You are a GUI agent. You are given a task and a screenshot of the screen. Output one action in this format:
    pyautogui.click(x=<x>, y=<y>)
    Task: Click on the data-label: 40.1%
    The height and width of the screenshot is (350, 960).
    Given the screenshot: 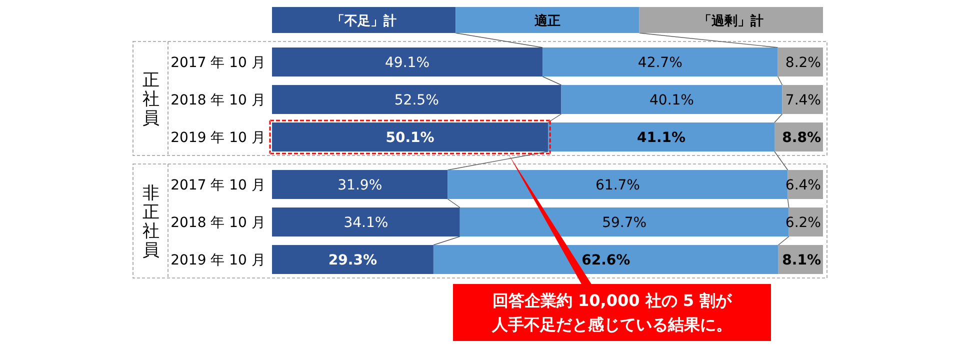 What is the action you would take?
    pyautogui.click(x=672, y=100)
    